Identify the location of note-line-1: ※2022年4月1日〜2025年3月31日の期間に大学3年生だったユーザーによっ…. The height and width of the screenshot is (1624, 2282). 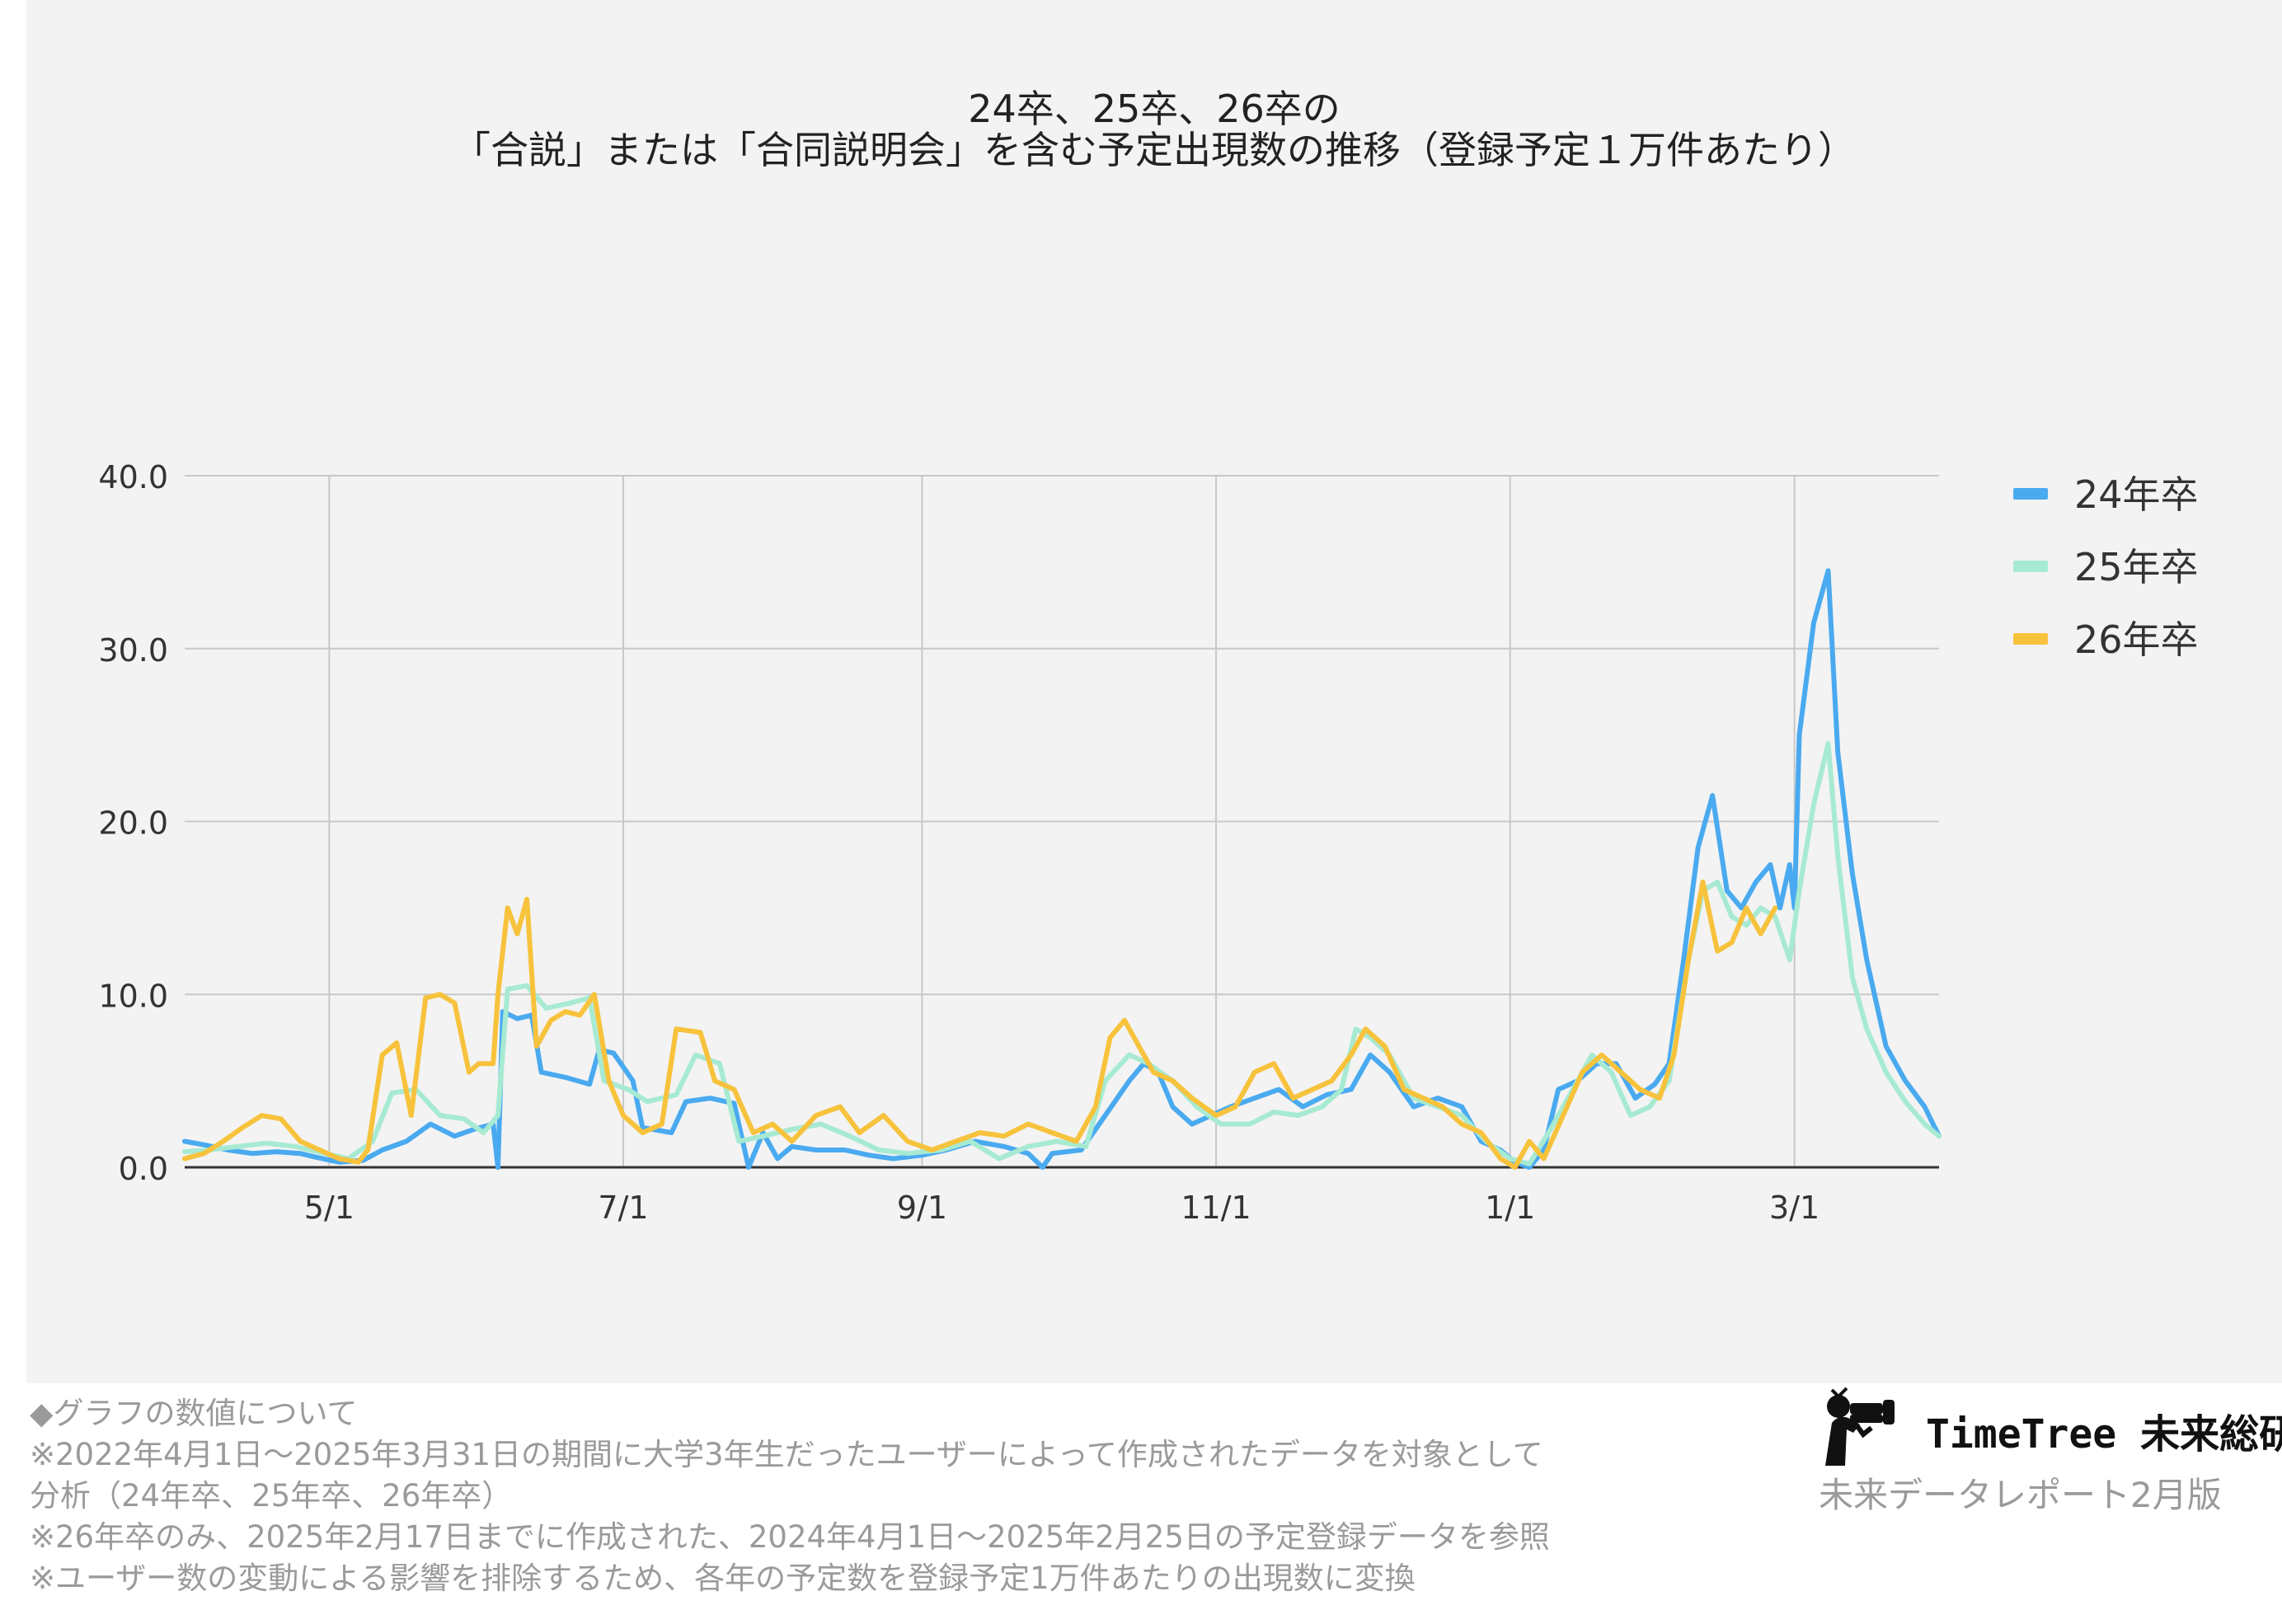
(786, 1455).